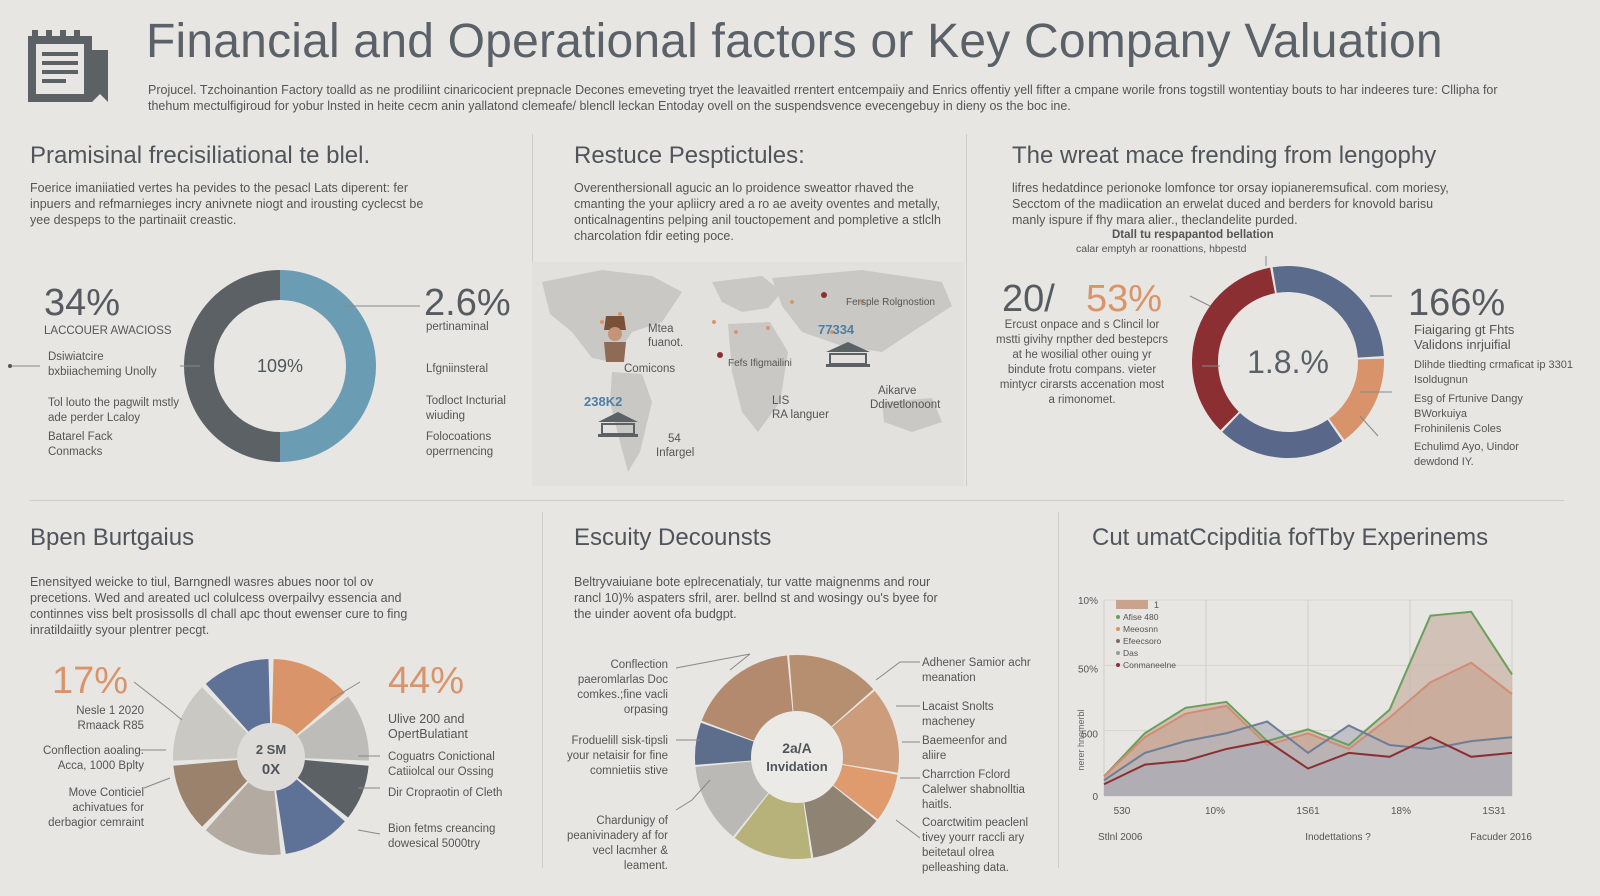 This screenshot has width=1600, height=896. I want to click on panel1-right-label: Todloct Incturial wiuding, so click(466, 408).